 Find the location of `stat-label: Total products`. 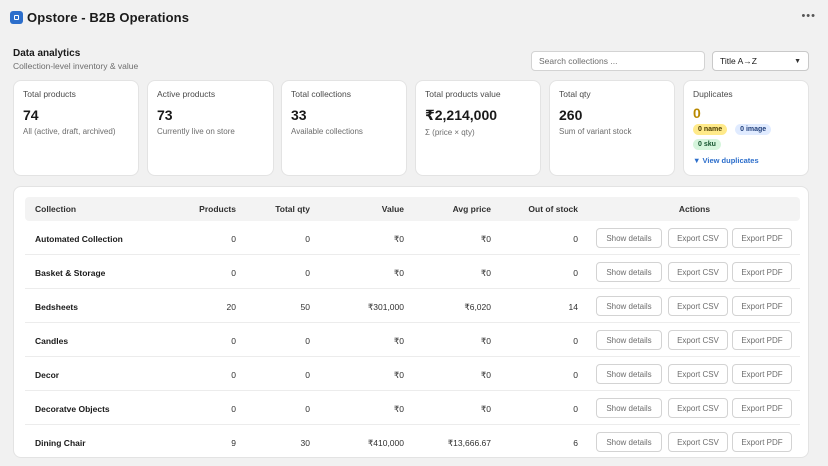

stat-label: Total products is located at coordinates (49, 94).